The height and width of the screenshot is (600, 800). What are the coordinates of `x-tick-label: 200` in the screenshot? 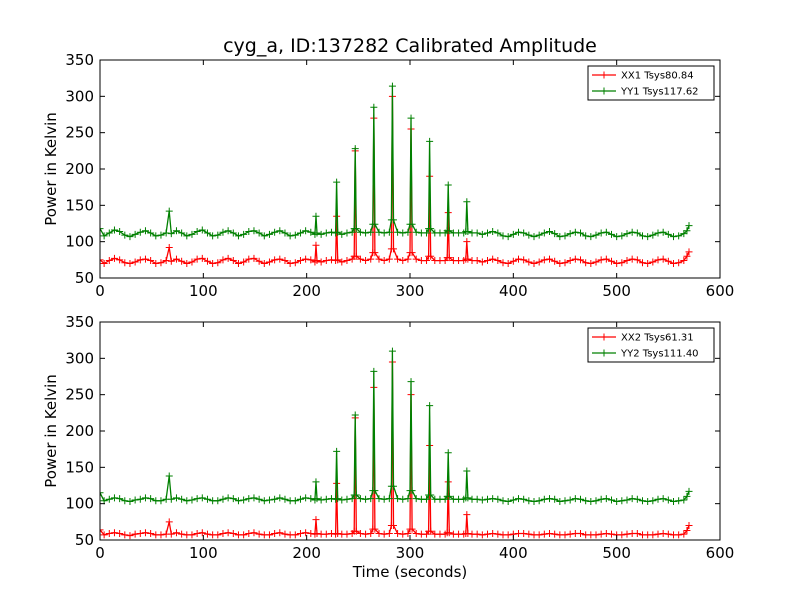 It's located at (306, 553).